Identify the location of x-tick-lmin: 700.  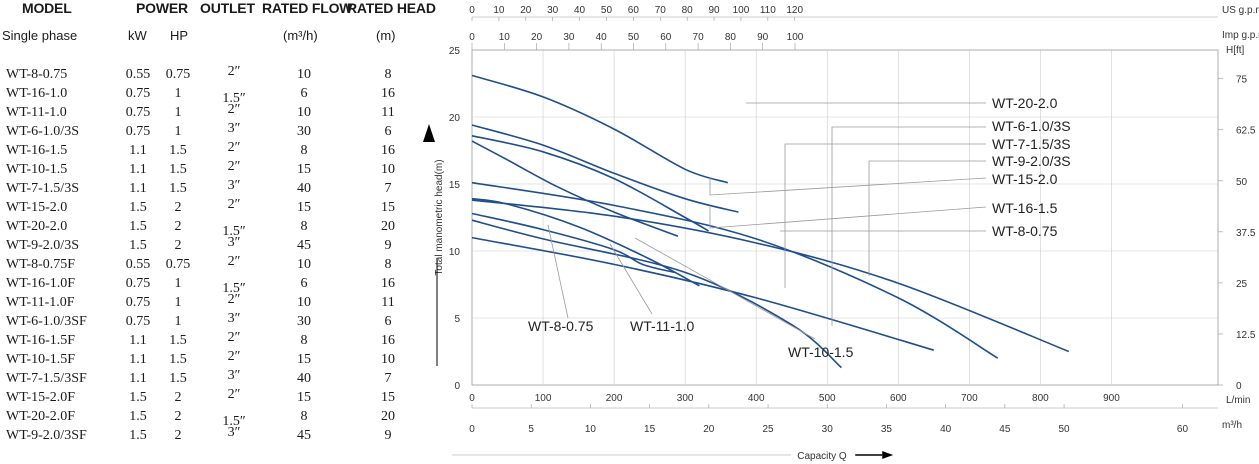
(969, 398).